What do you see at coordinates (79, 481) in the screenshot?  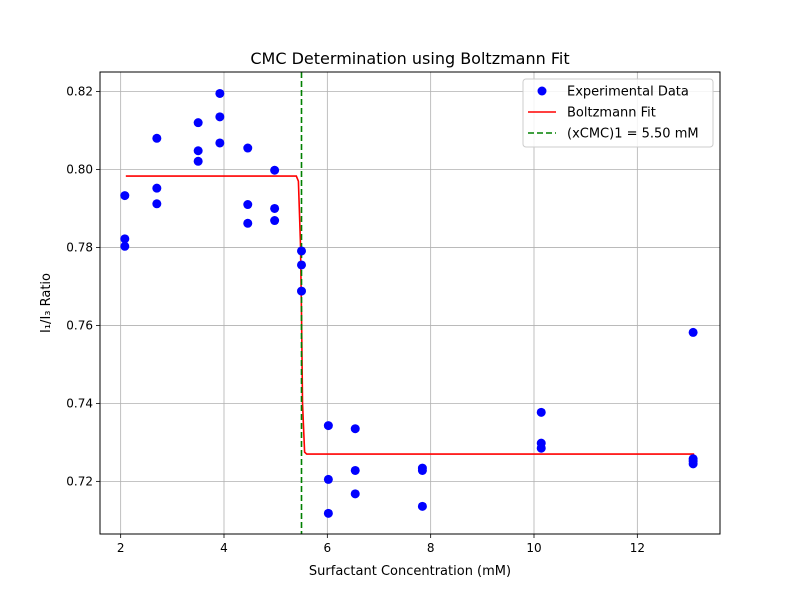 I see `y-tick-label: 0.72` at bounding box center [79, 481].